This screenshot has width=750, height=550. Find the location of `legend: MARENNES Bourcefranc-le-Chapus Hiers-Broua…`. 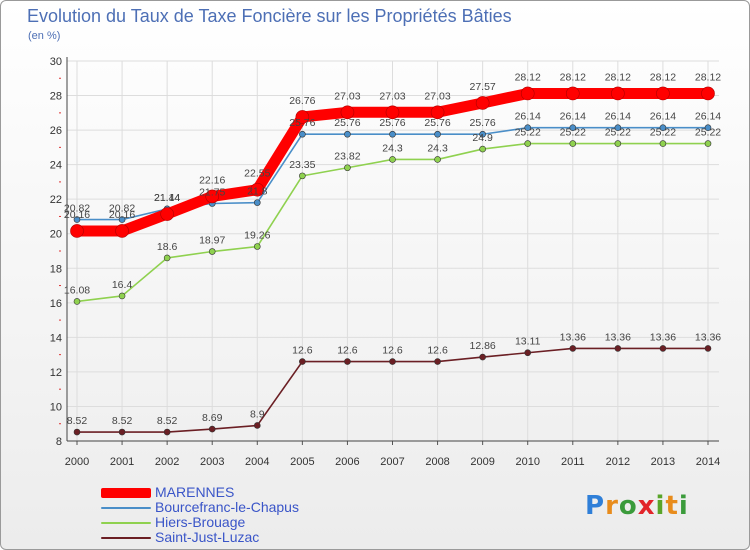

legend: MARENNES Bourcefranc-le-Chapus Hiers-Broua… is located at coordinates (200, 515).